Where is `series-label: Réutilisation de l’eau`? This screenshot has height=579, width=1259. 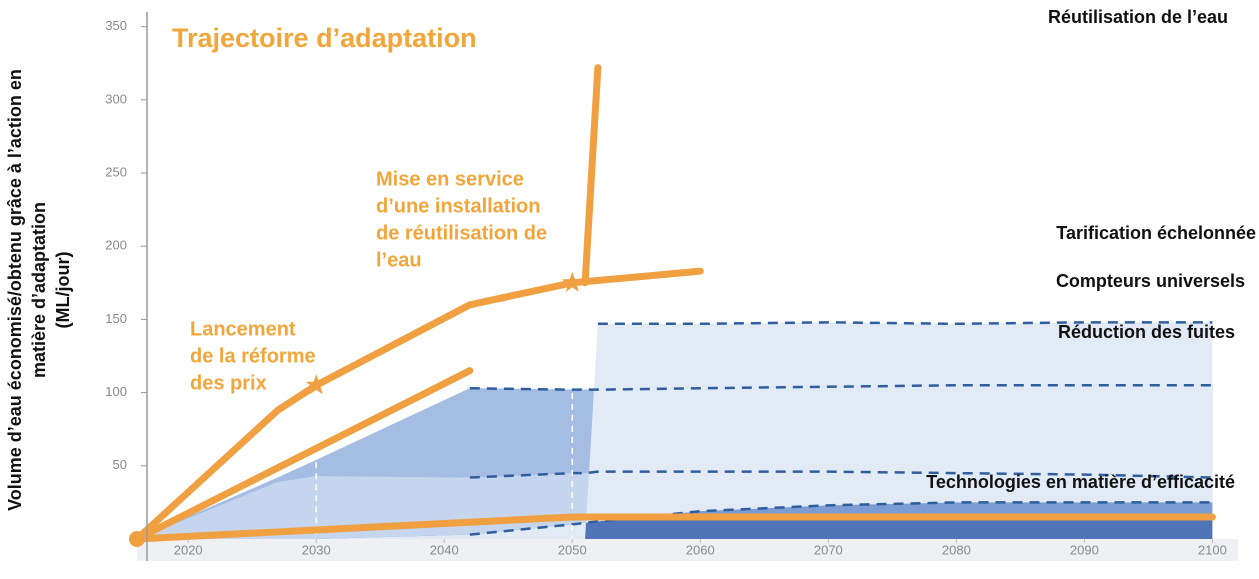
series-label: Réutilisation de l’eau is located at coordinates (1138, 17).